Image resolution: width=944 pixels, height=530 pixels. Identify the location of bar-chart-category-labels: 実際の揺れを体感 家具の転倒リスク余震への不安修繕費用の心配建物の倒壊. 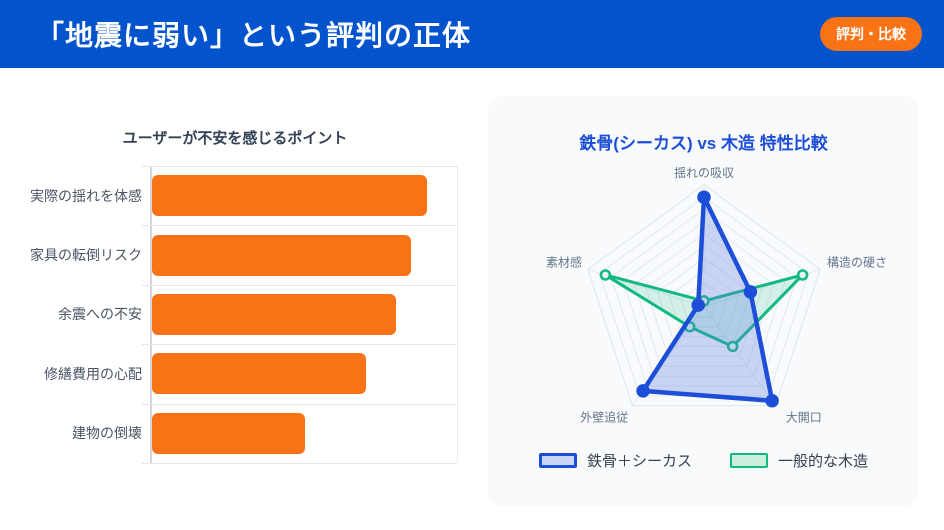
(80, 314).